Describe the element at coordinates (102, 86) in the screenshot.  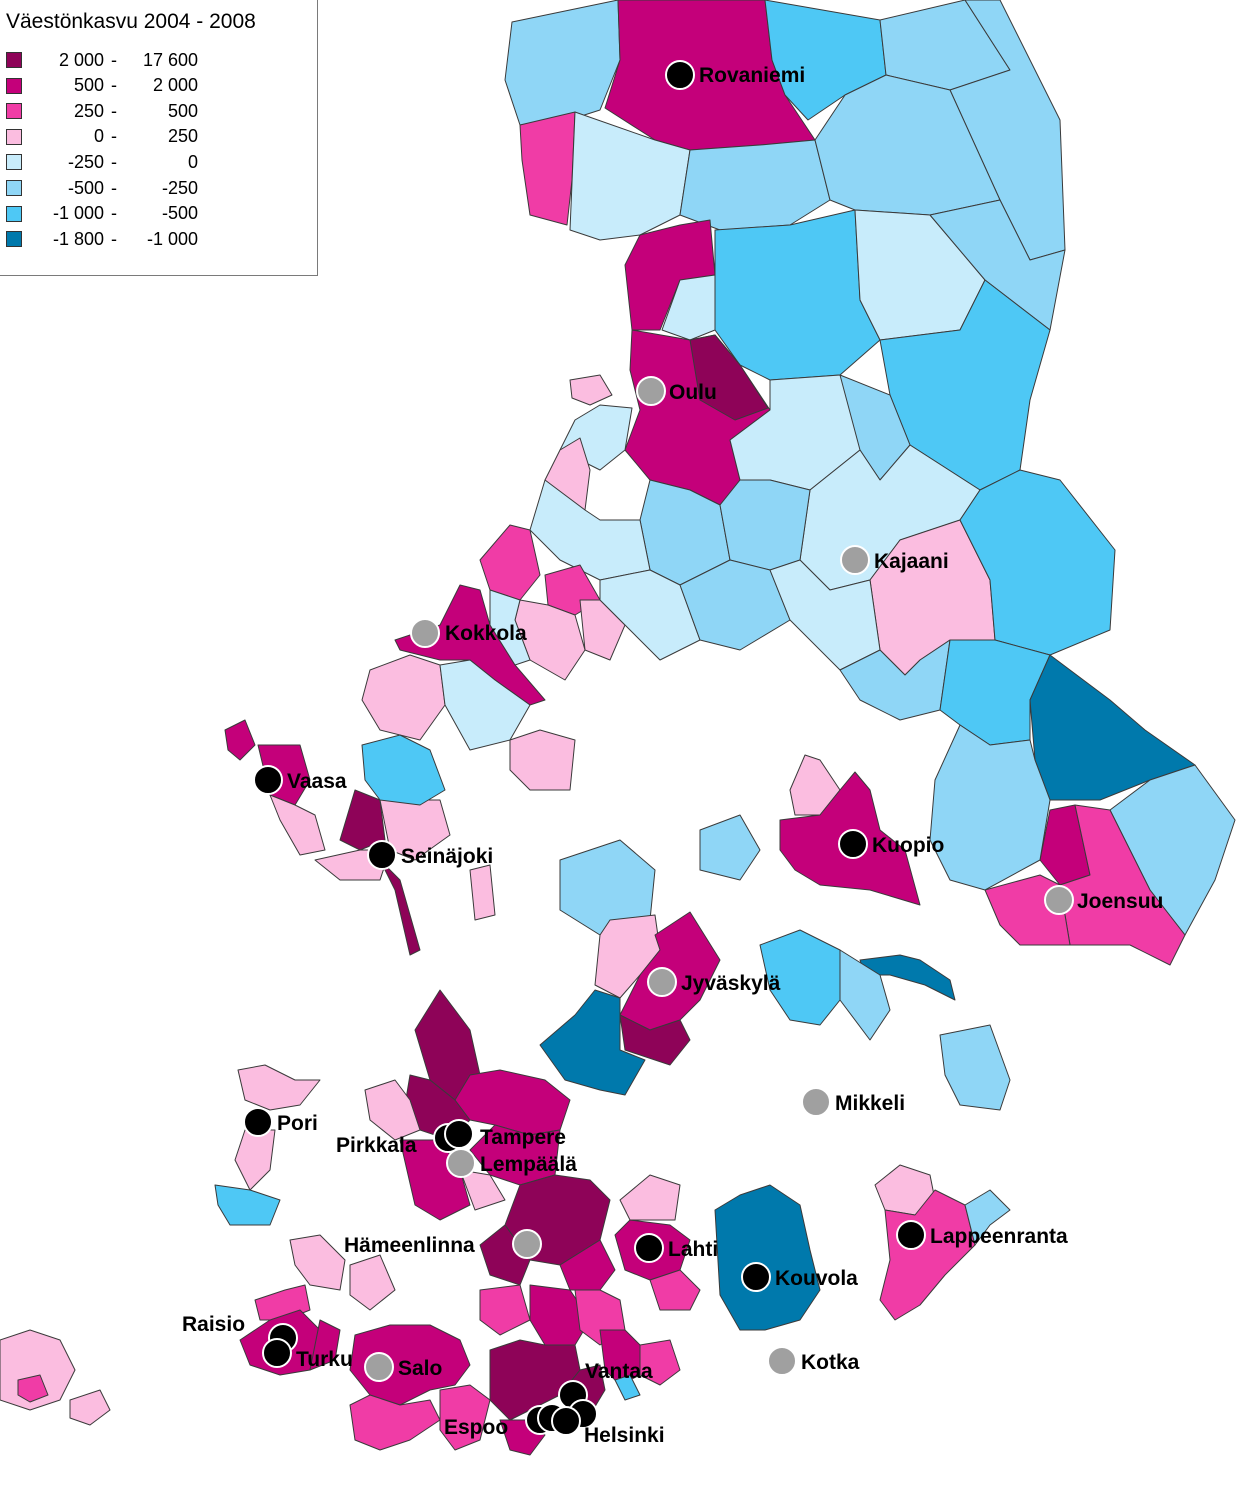
I see `legend-row: 500- 2 000` at that location.